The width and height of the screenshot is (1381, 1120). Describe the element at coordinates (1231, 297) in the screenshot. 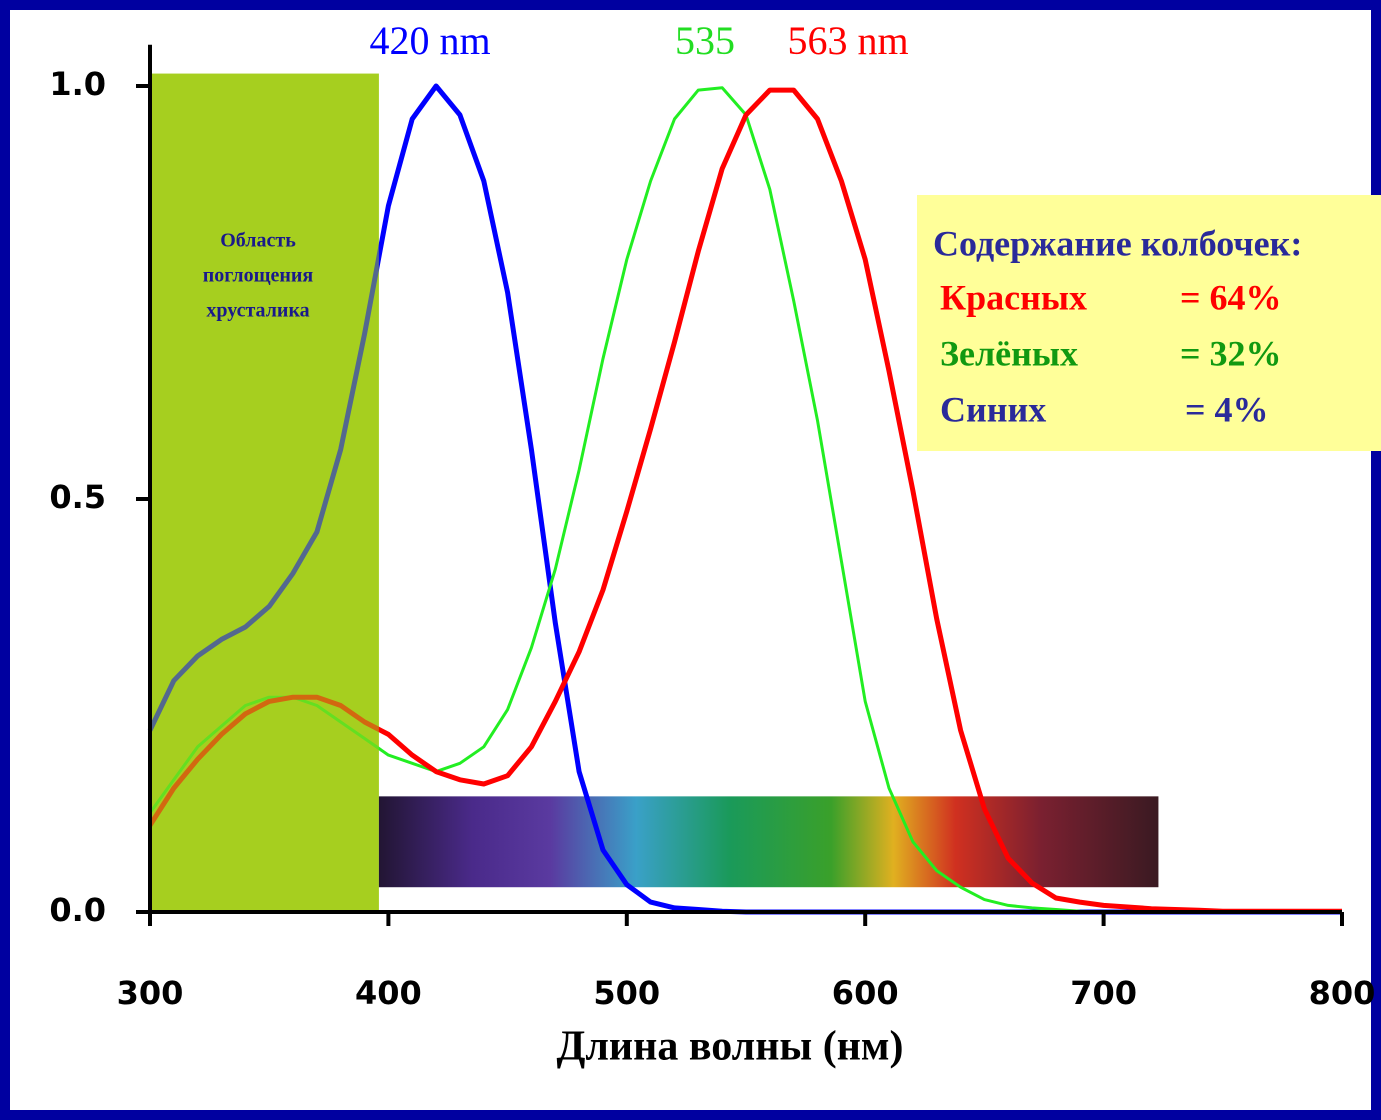

I see `info-value: = 64%` at that location.